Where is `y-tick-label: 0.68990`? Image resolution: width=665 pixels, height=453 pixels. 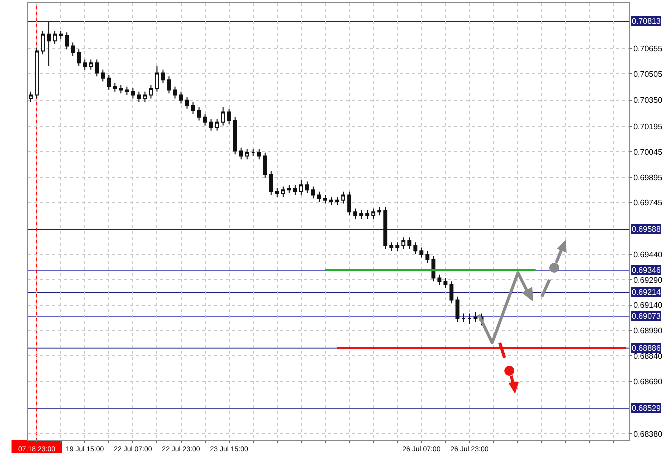
y-tick-label: 0.68990 is located at coordinates (649, 331).